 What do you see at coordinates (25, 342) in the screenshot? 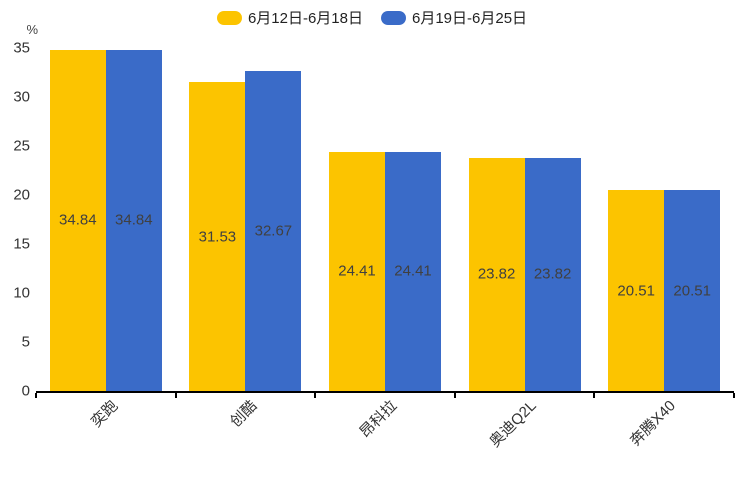
I see `y-tick-label: 5` at bounding box center [25, 342].